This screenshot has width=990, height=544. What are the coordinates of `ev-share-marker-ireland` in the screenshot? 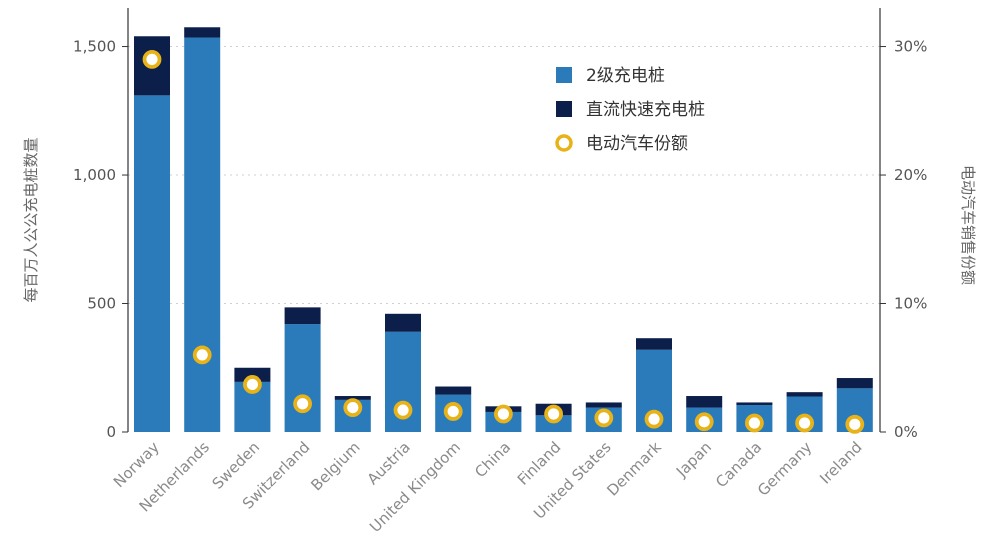 It's located at (855, 424).